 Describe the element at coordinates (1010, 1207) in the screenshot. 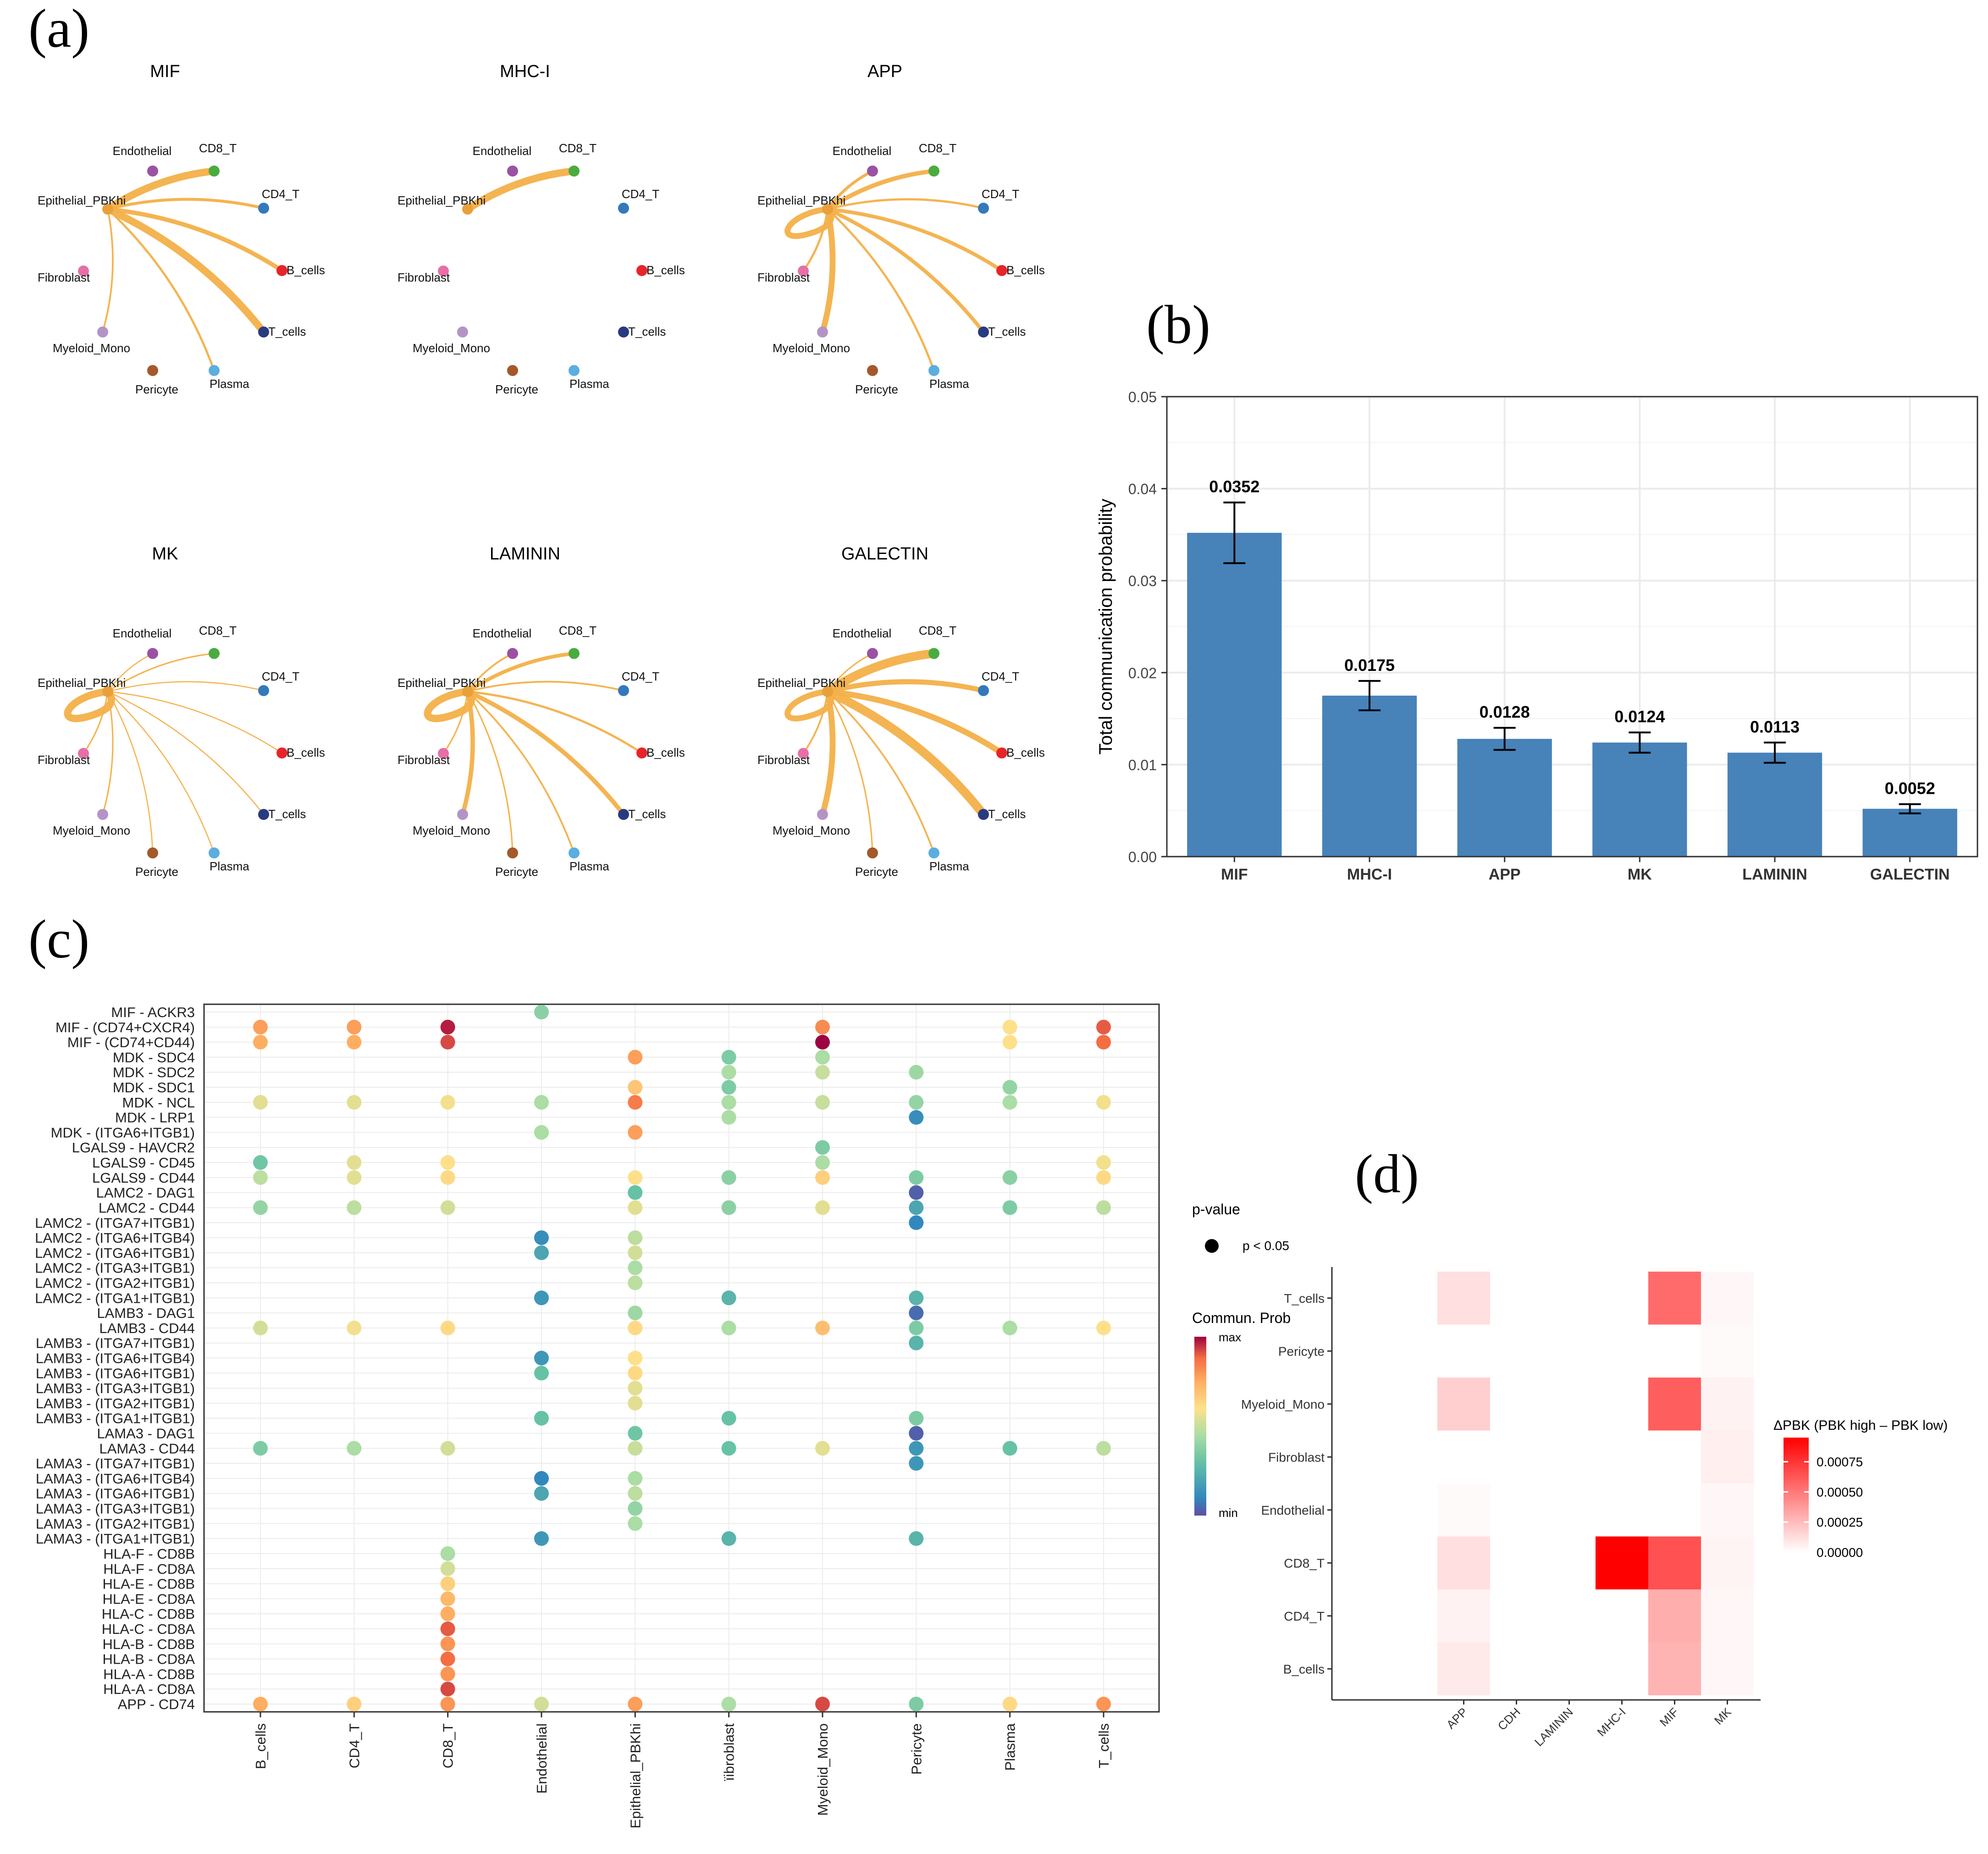

I see `dot-lamc2-cd44-plasma` at that location.